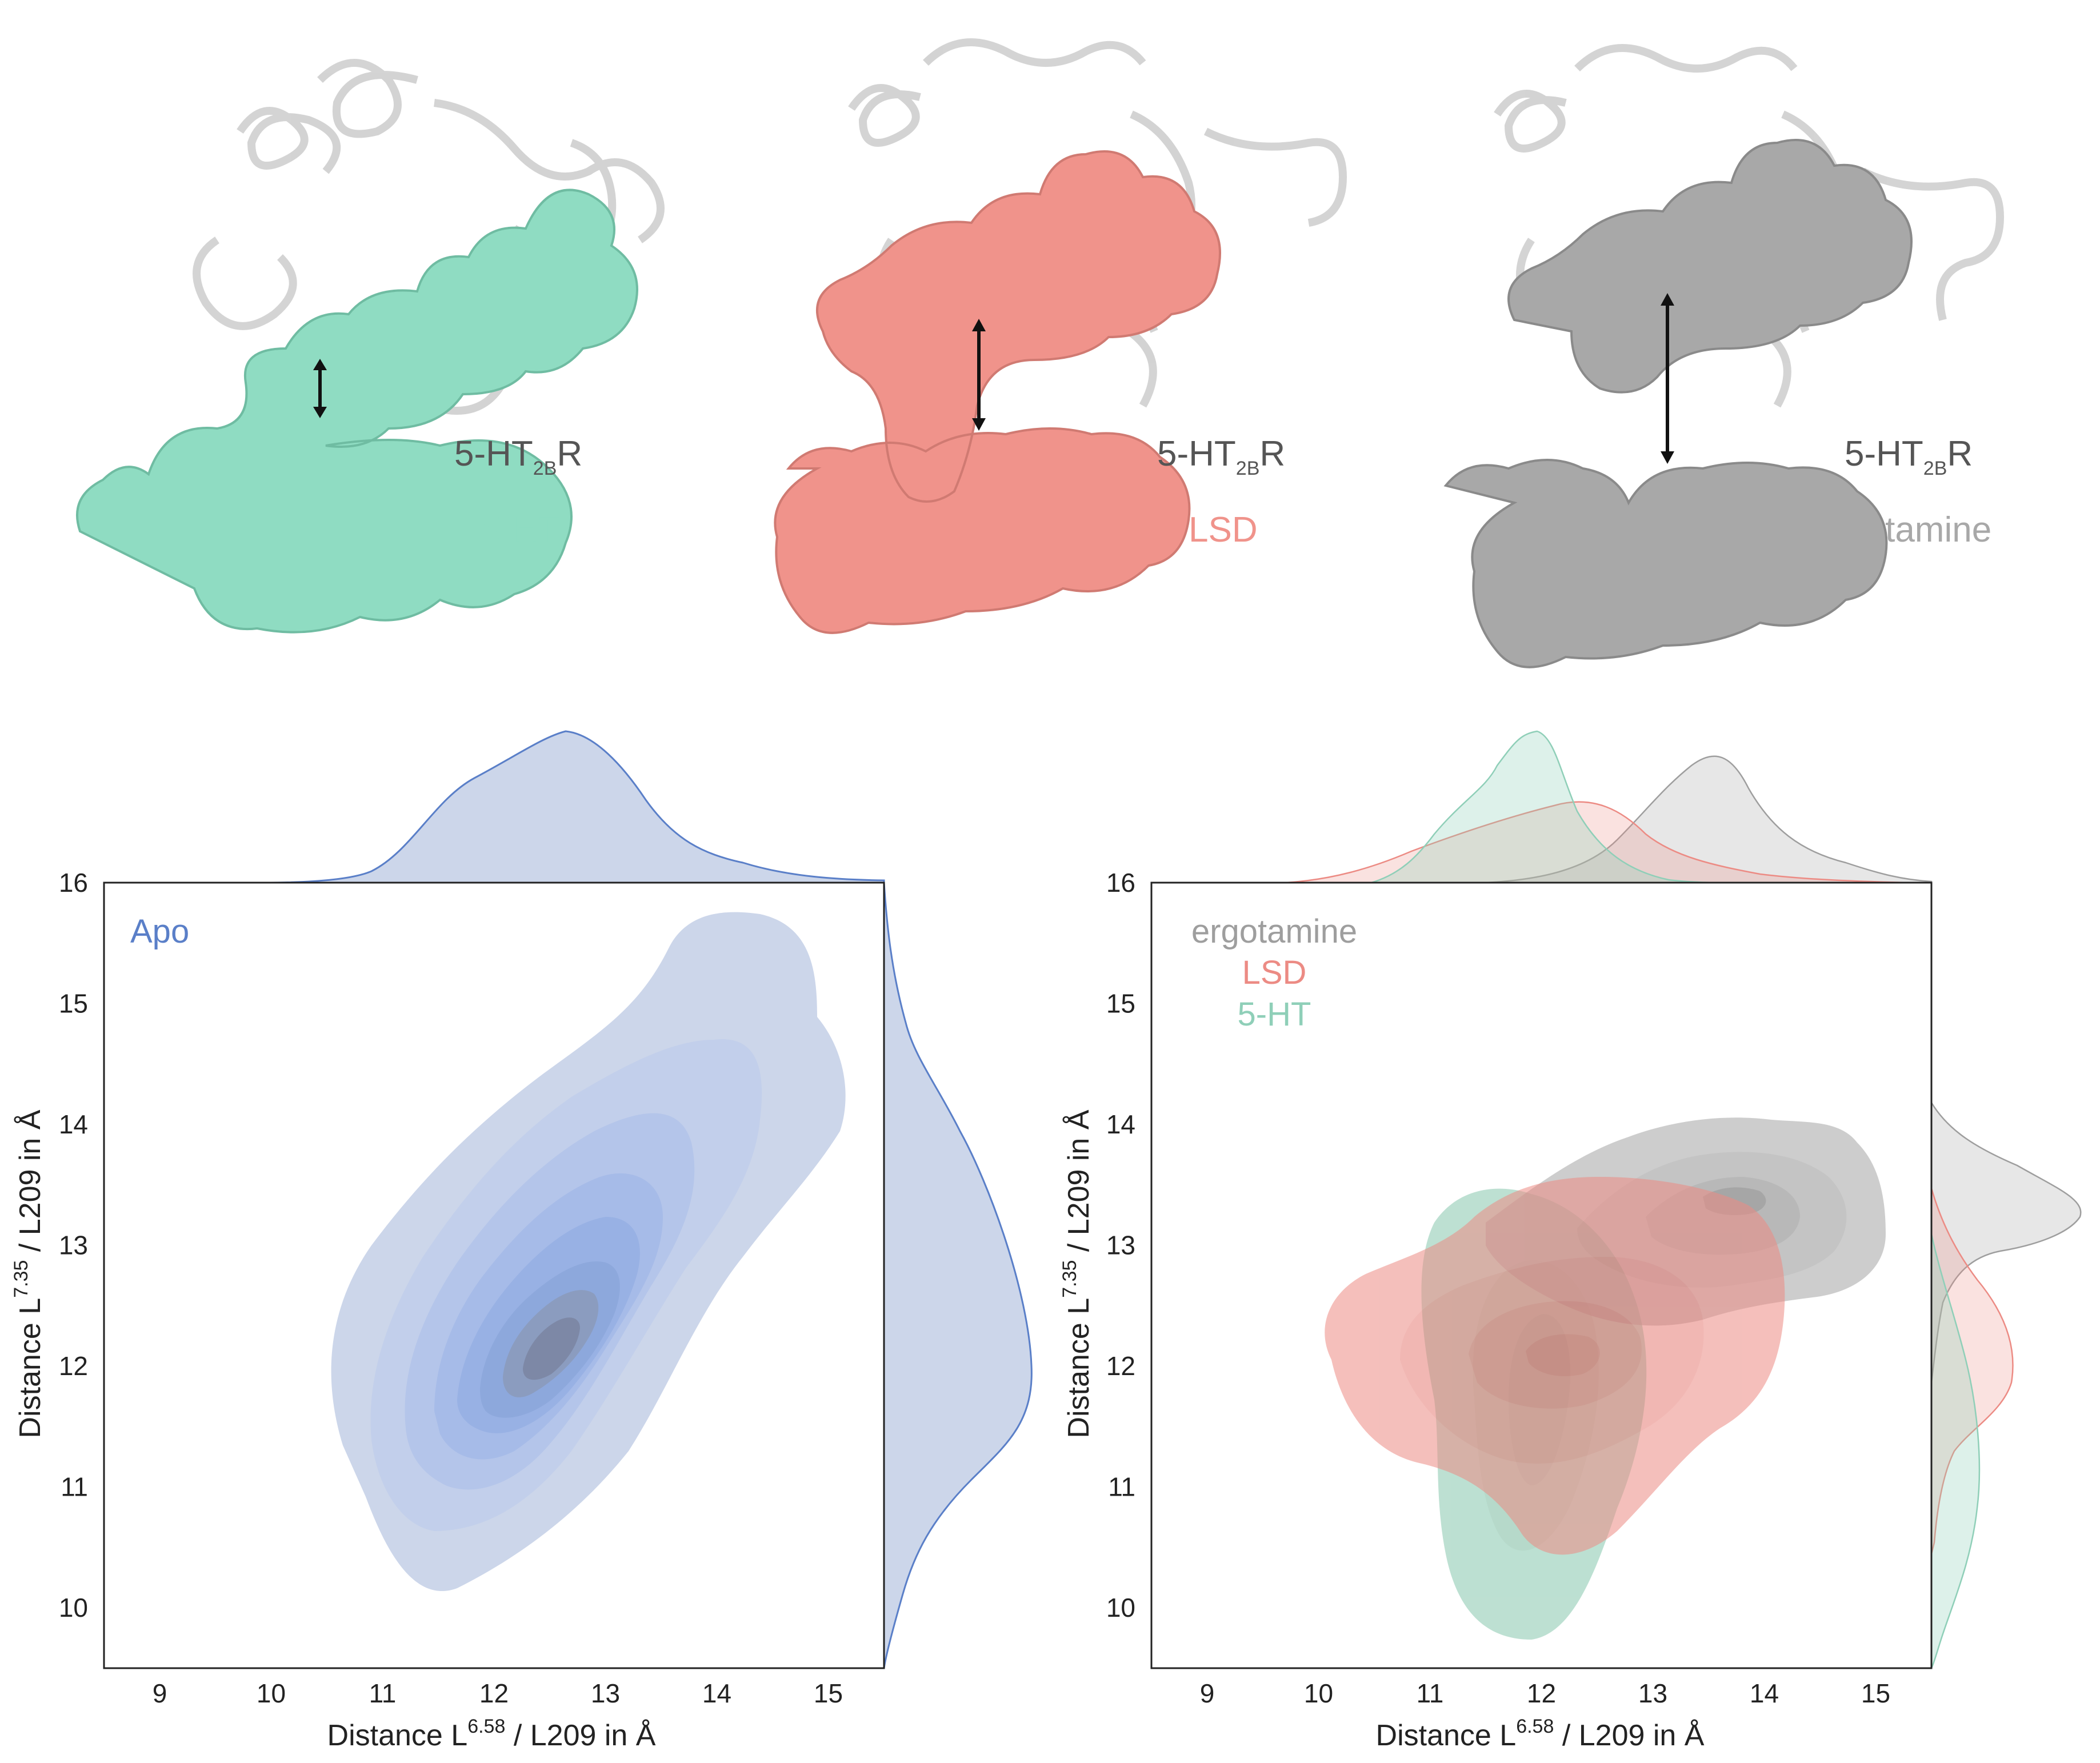 The width and height of the screenshot is (2100, 1763). I want to click on marginal-y-lsd, so click(1972, 1371).